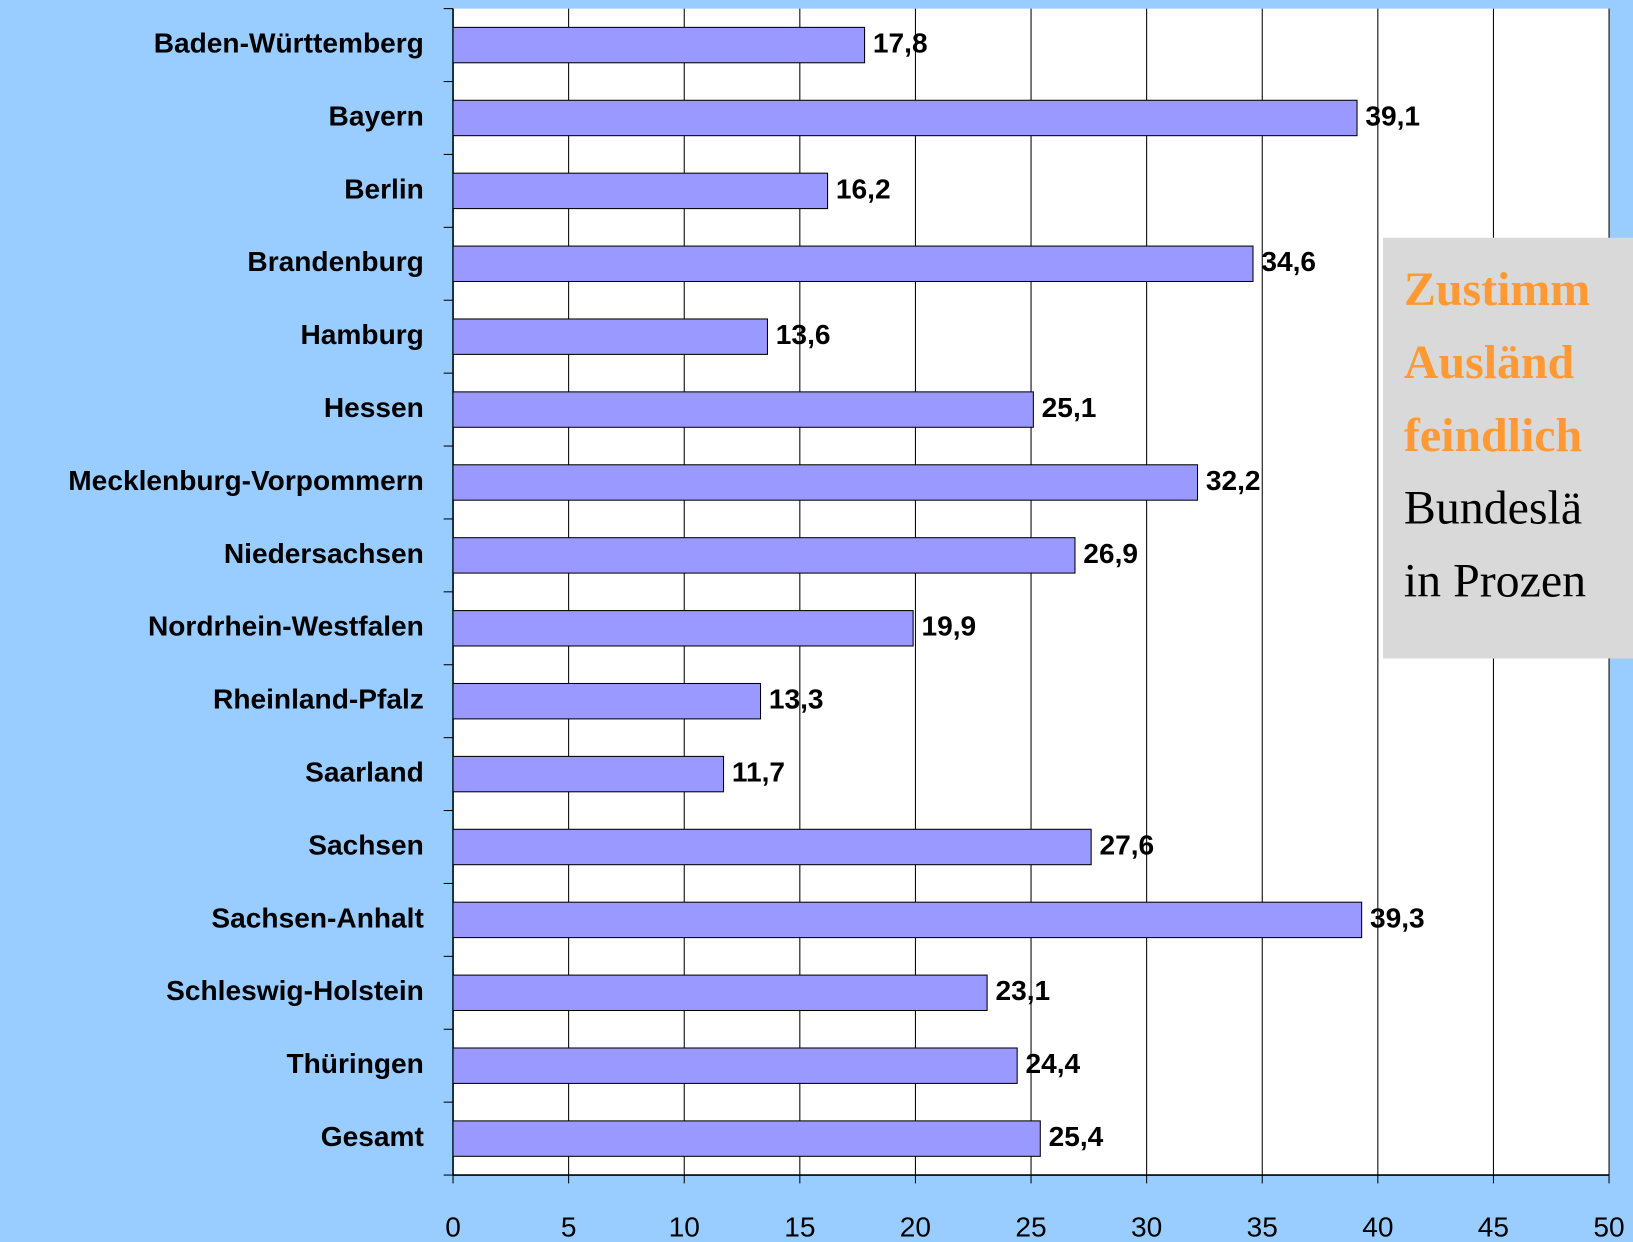  I want to click on category-label: Hamburg, so click(361, 334).